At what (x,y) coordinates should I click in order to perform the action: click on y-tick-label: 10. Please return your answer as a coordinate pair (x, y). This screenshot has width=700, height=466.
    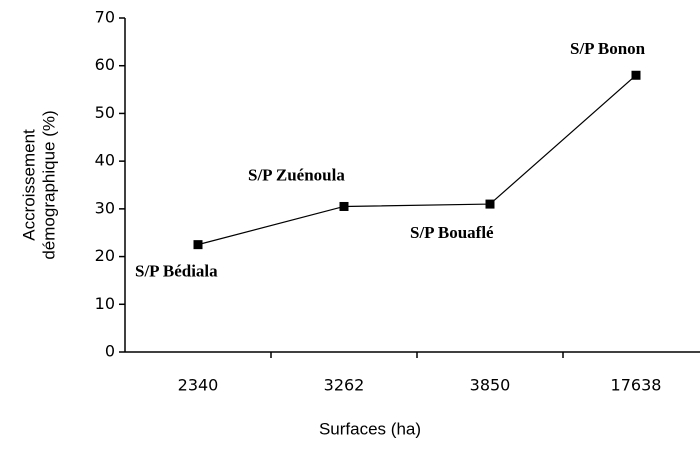
    Looking at the image, I should click on (105, 303).